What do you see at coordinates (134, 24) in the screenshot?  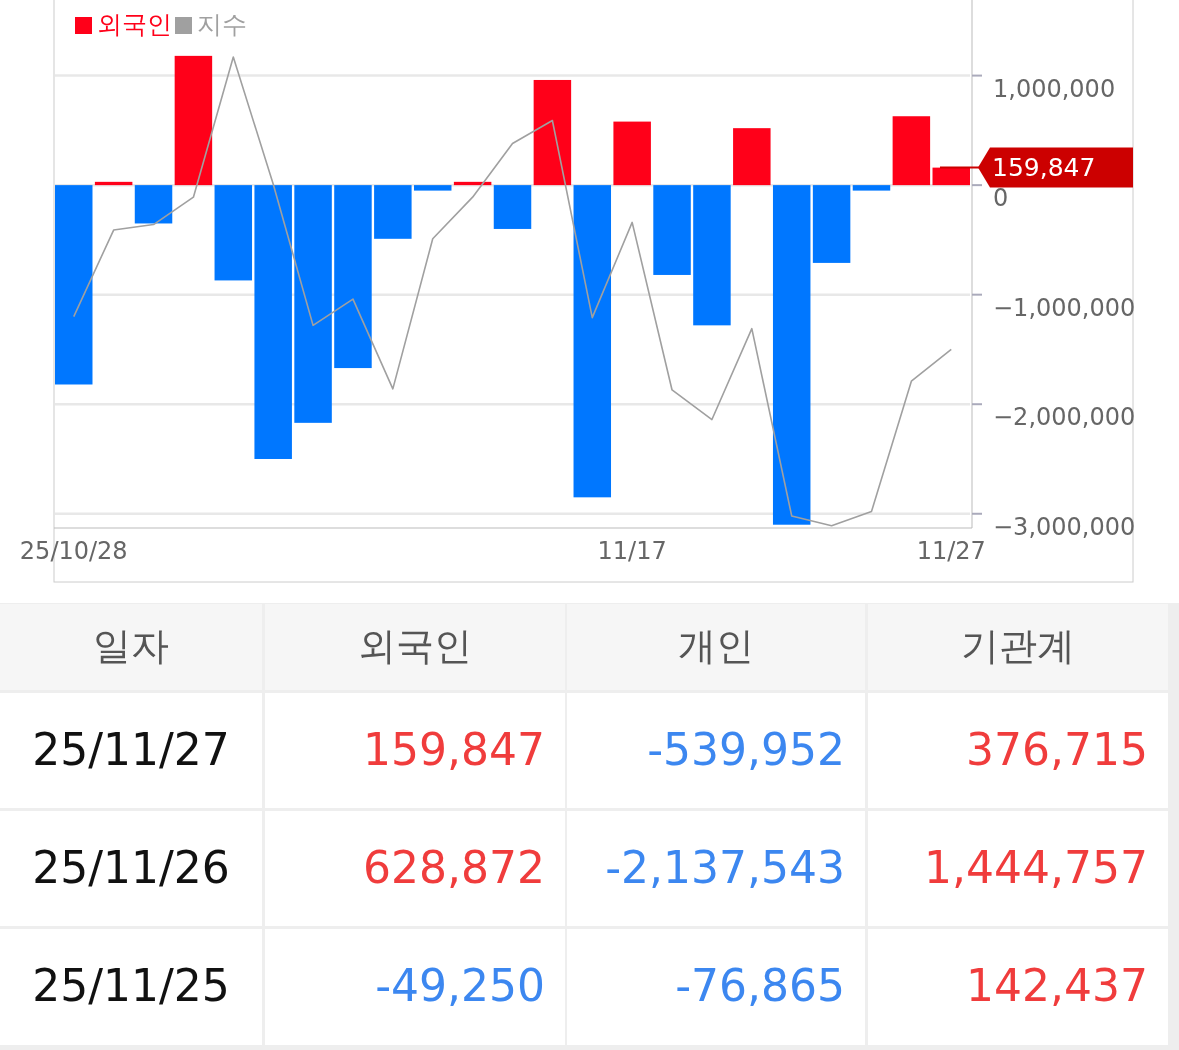 I see `legend-label: 외국인` at bounding box center [134, 24].